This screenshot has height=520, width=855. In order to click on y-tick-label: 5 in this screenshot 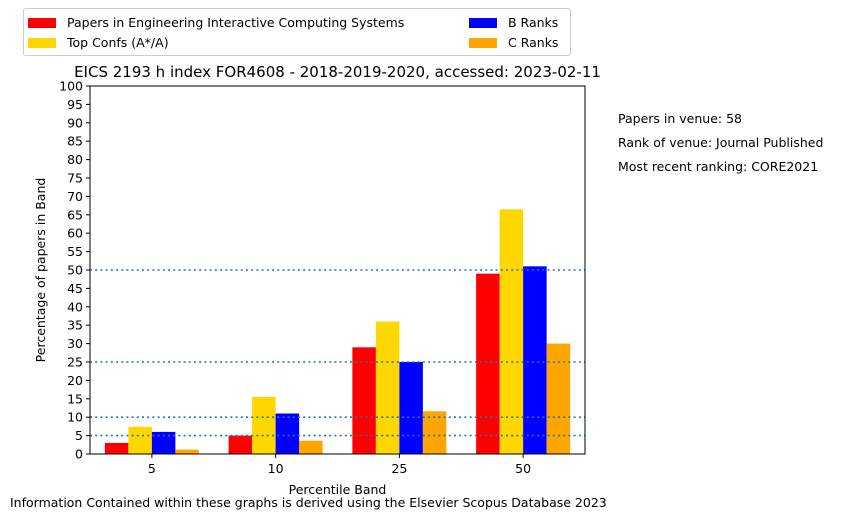, I will do `click(79, 435)`.